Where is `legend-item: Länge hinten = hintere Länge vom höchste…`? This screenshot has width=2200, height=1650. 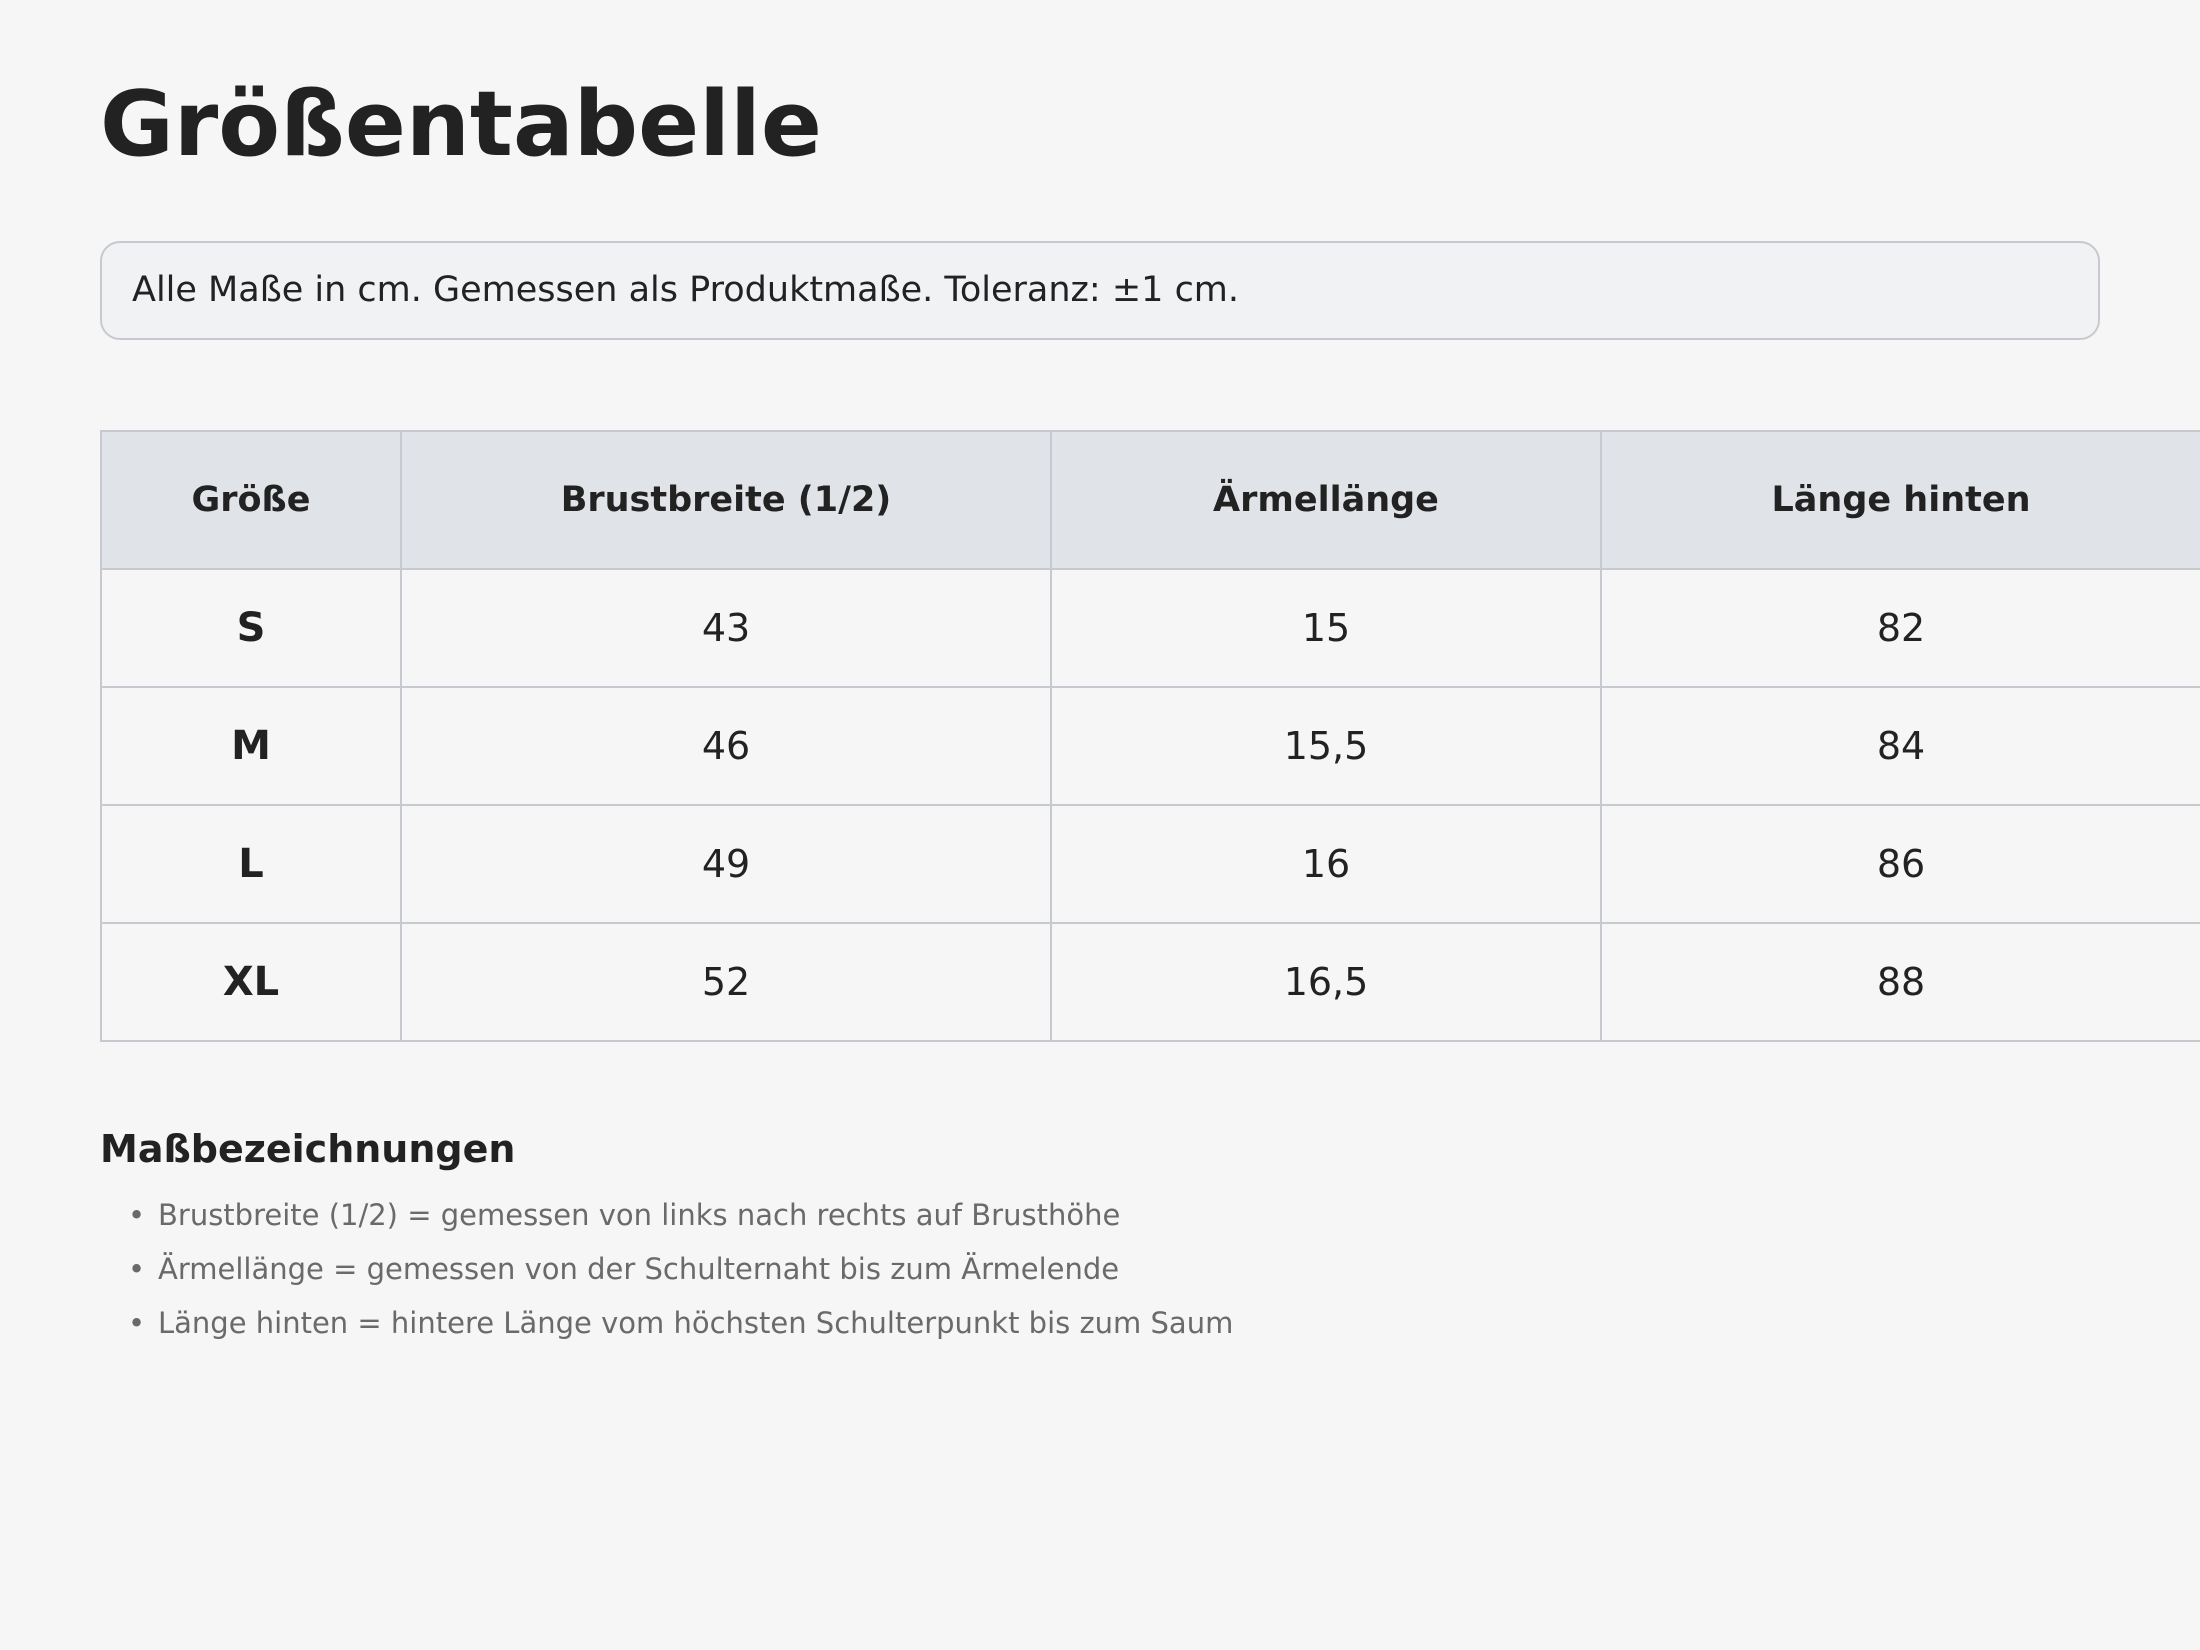 legend-item: Länge hinten = hintere Länge vom höchste… is located at coordinates (666, 1323).